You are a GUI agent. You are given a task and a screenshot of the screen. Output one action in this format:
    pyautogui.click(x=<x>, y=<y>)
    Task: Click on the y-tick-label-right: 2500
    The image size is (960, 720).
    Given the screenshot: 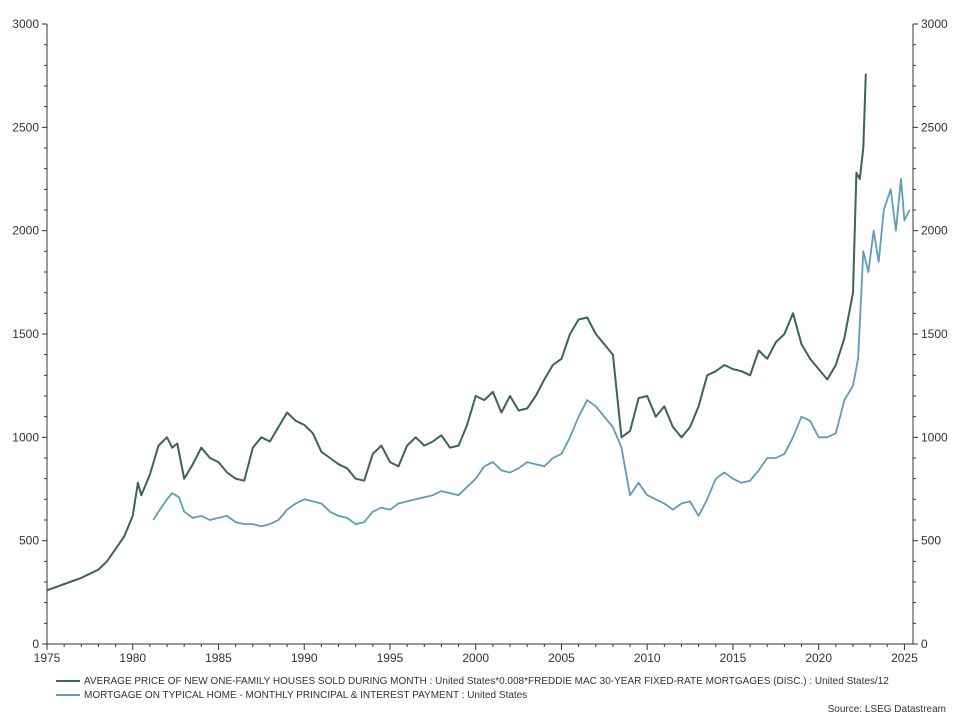 What is the action you would take?
    pyautogui.click(x=934, y=127)
    